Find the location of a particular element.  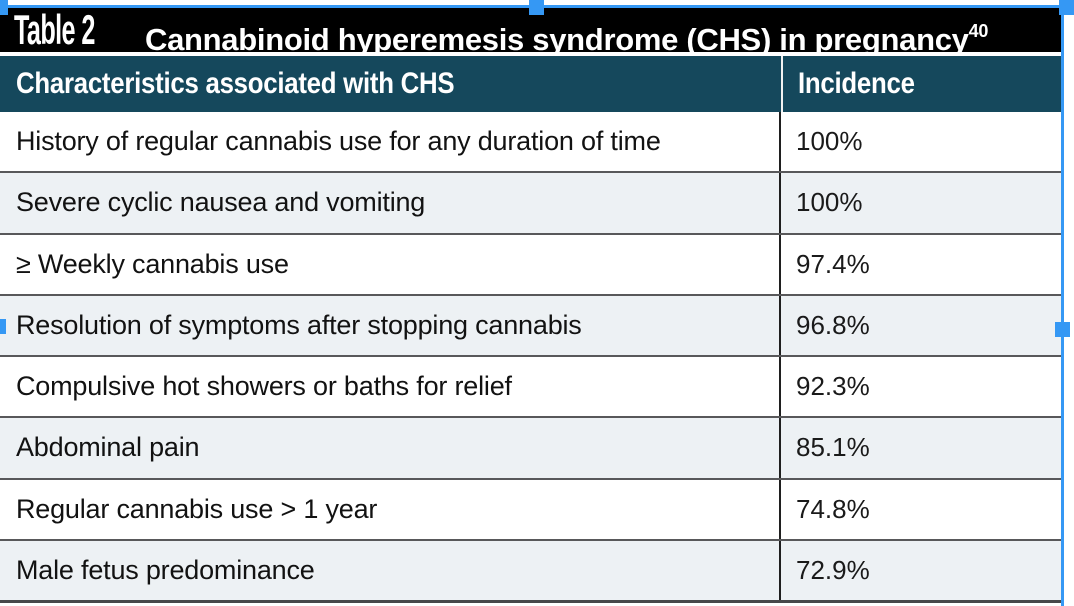

table-row: Regular cannabis use > 1 year 74.8% is located at coordinates (532, 508).